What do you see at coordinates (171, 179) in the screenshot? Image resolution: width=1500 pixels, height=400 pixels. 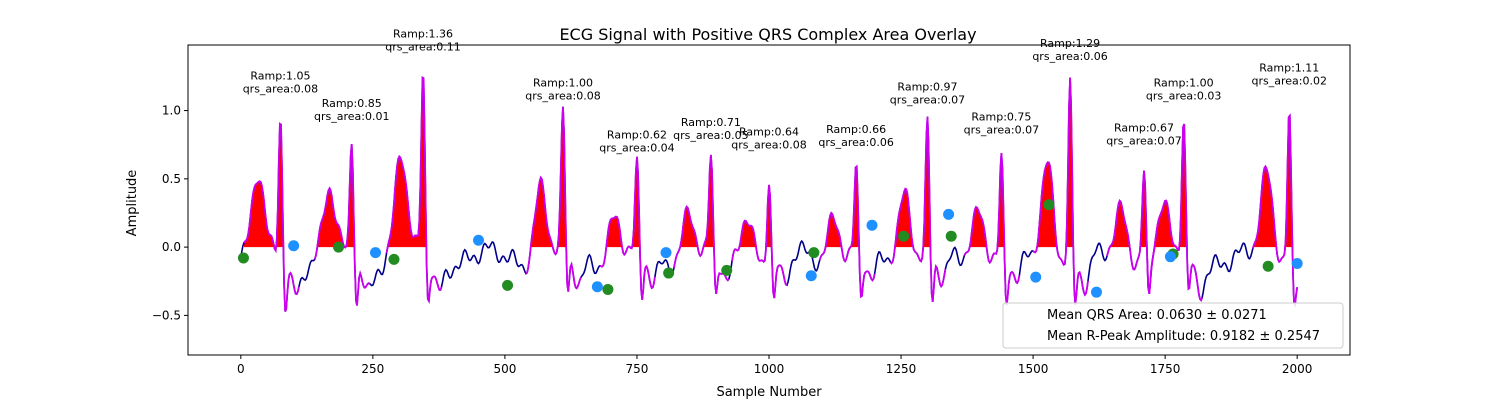 I see `y-tick-label: 0.5` at bounding box center [171, 179].